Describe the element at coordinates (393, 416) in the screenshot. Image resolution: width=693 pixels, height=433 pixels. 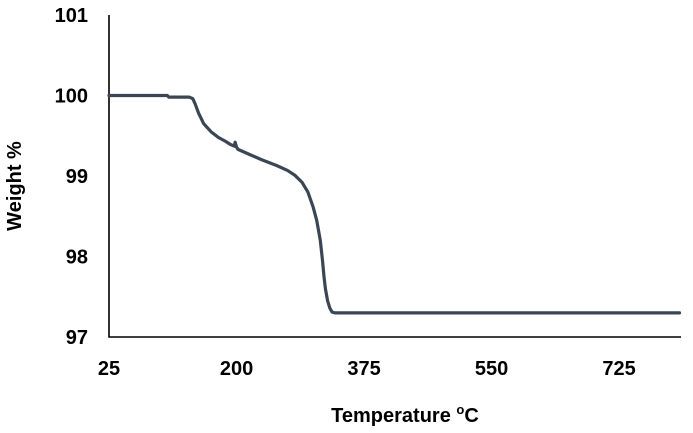
I see `x-axis-label-text: Temperature` at that location.